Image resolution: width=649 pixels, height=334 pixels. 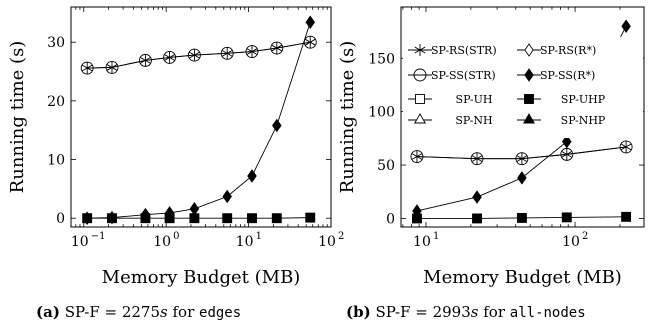 What do you see at coordinates (474, 99) in the screenshot?
I see `legend-label: SP-UH` at bounding box center [474, 99].